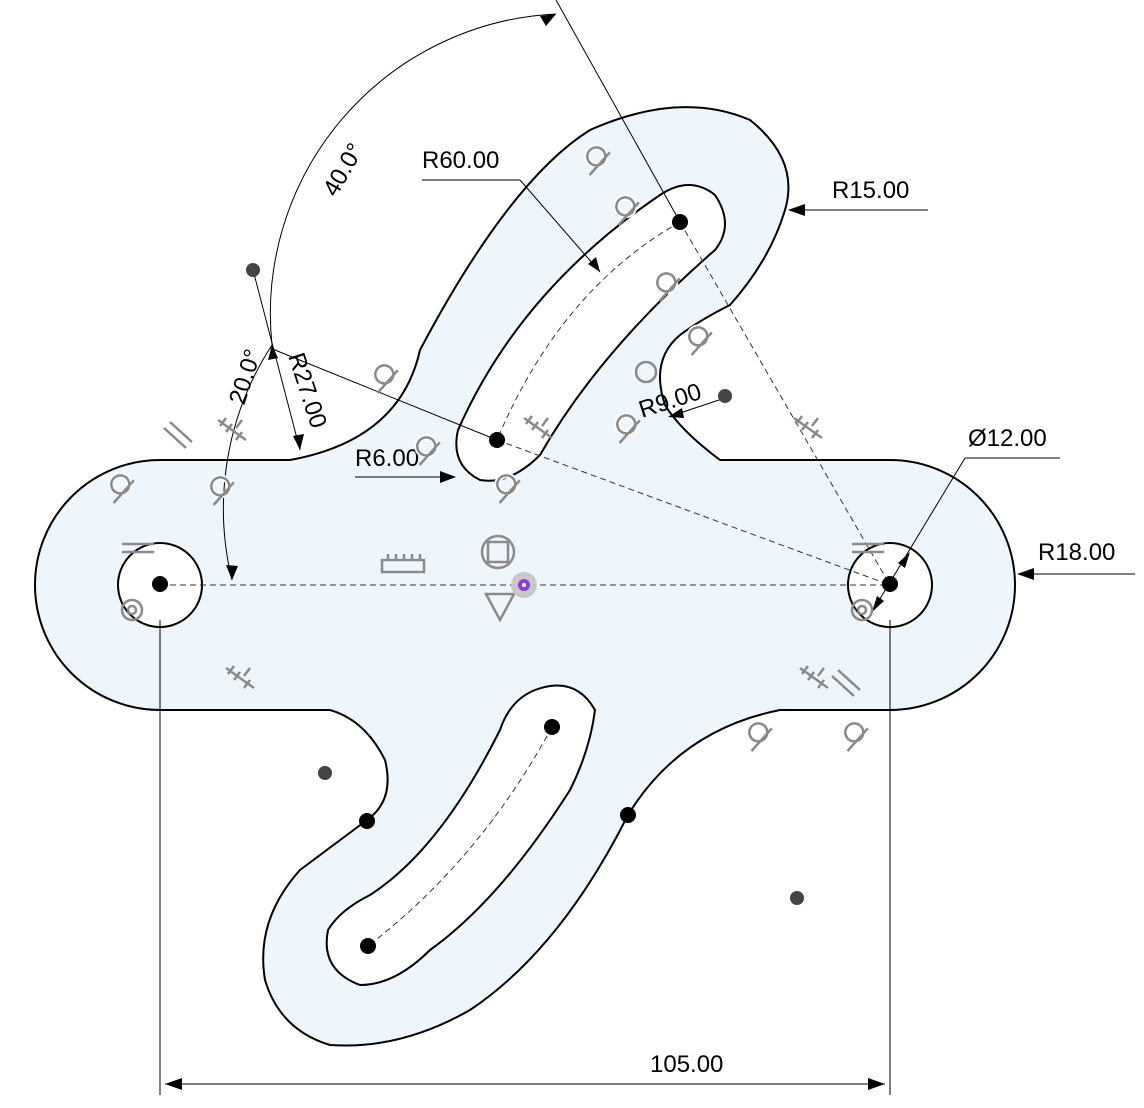  Describe the element at coordinates (460, 160) in the screenshot. I see `dim-slot-arc-radius: R60.00` at that location.